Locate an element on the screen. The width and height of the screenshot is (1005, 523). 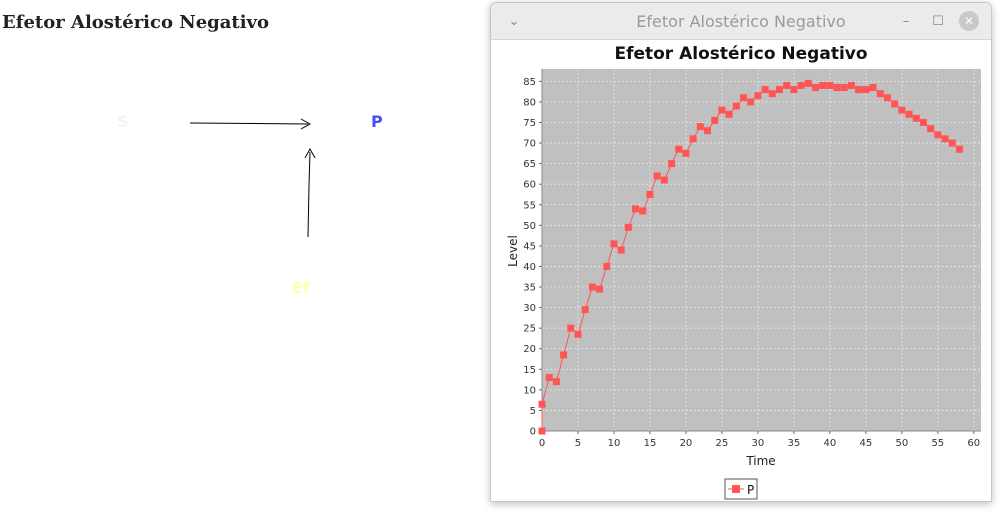
substrate-to-product-arrow is located at coordinates (249, 123).